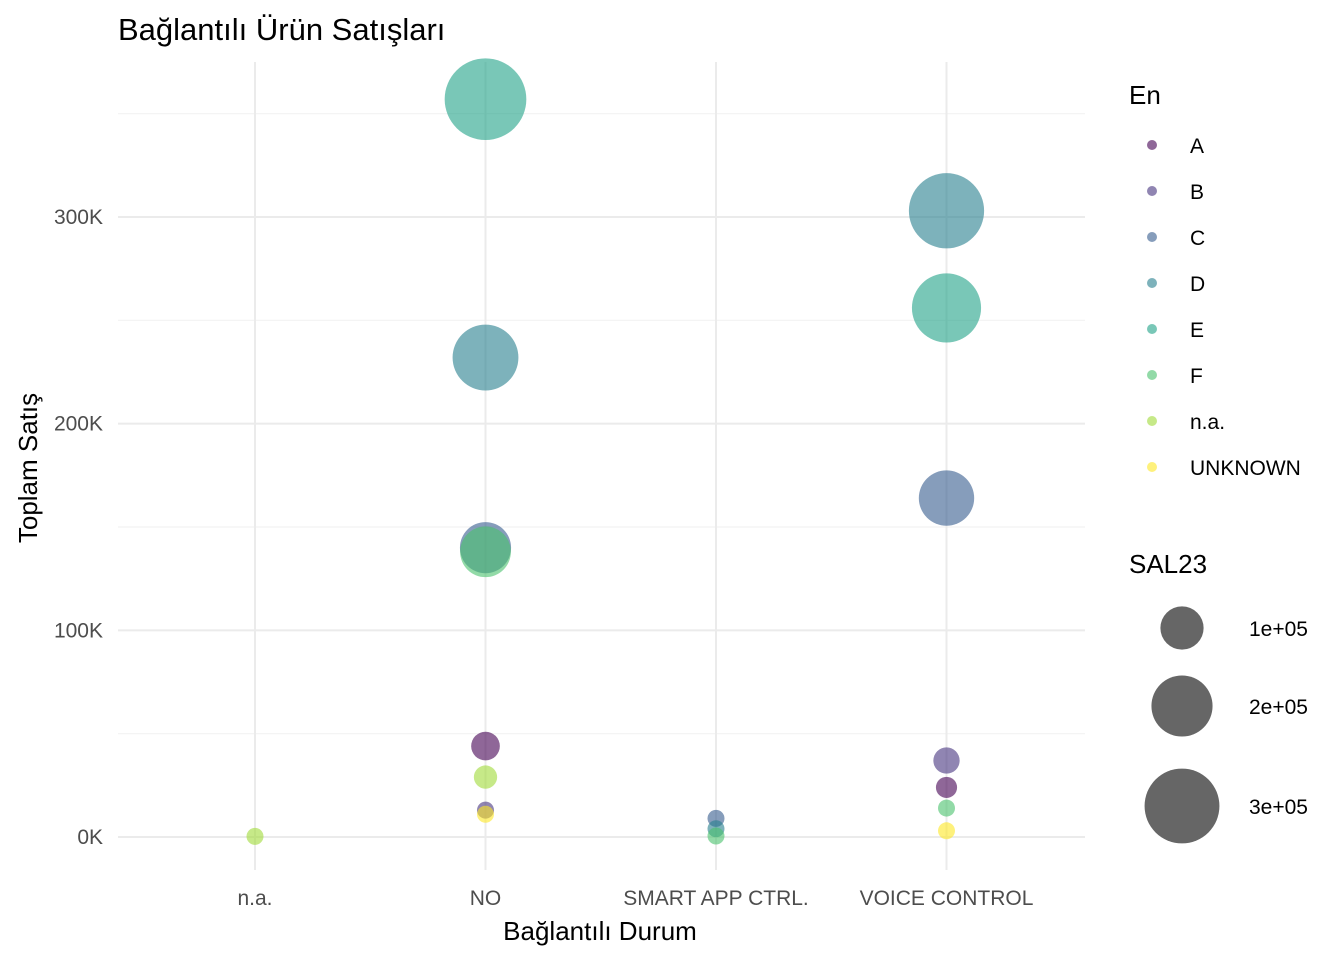  What do you see at coordinates (78, 217) in the screenshot?
I see `y-tick-label: 300K` at bounding box center [78, 217].